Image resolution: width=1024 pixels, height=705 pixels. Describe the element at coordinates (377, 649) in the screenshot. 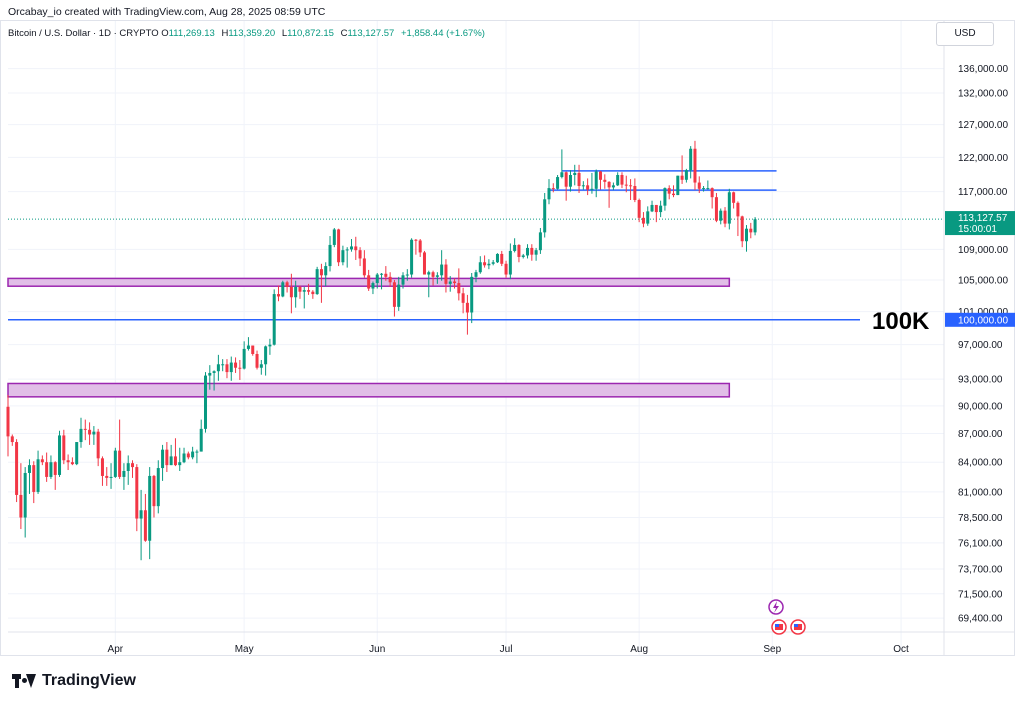

I see `time-tick-label: Jun` at that location.